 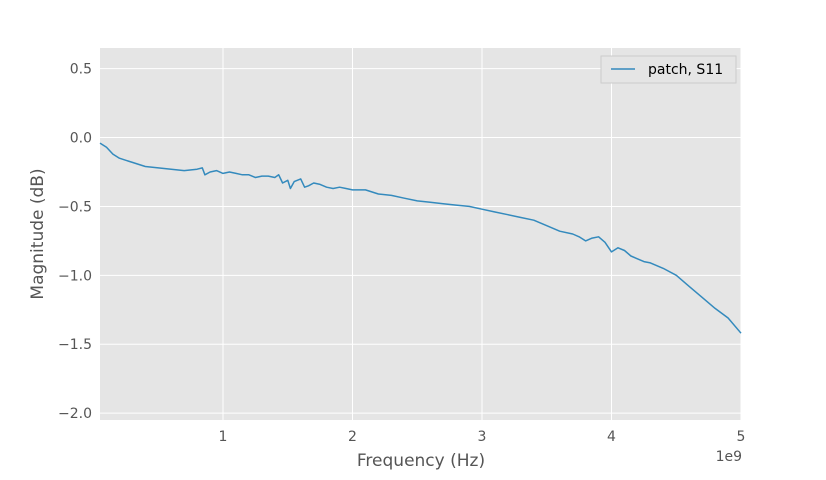 I want to click on x-axis-label: Frequency (Hz), so click(x=421, y=461).